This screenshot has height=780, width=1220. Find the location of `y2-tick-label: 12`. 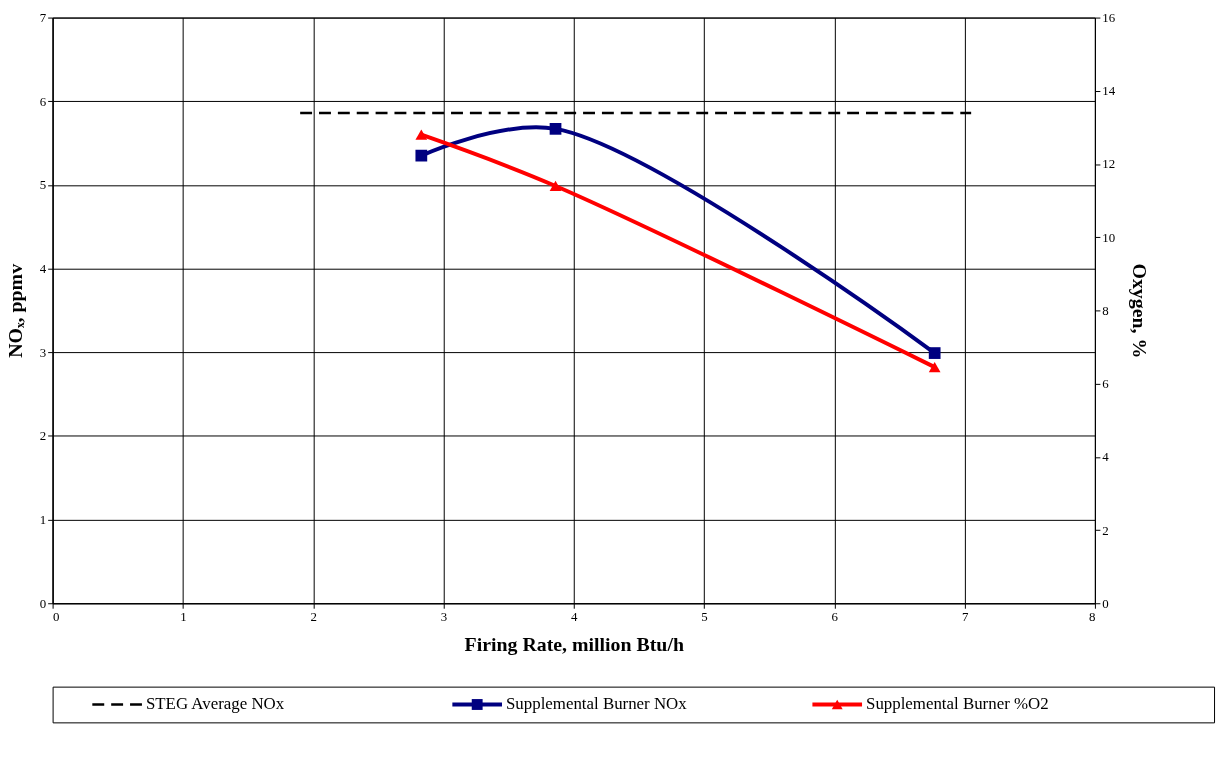

y2-tick-label: 12 is located at coordinates (1109, 164).